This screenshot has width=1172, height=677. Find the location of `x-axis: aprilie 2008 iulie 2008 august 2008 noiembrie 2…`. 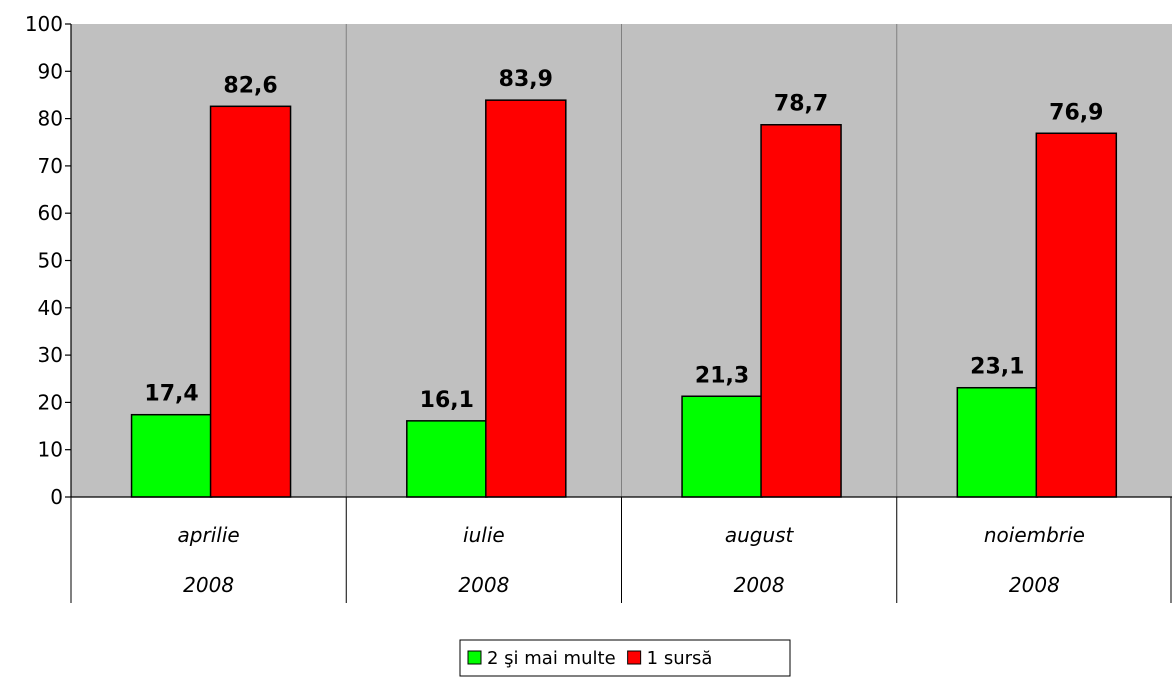

x-axis: aprilie 2008 iulie 2008 august 2008 noiembrie 2… is located at coordinates (621, 549).